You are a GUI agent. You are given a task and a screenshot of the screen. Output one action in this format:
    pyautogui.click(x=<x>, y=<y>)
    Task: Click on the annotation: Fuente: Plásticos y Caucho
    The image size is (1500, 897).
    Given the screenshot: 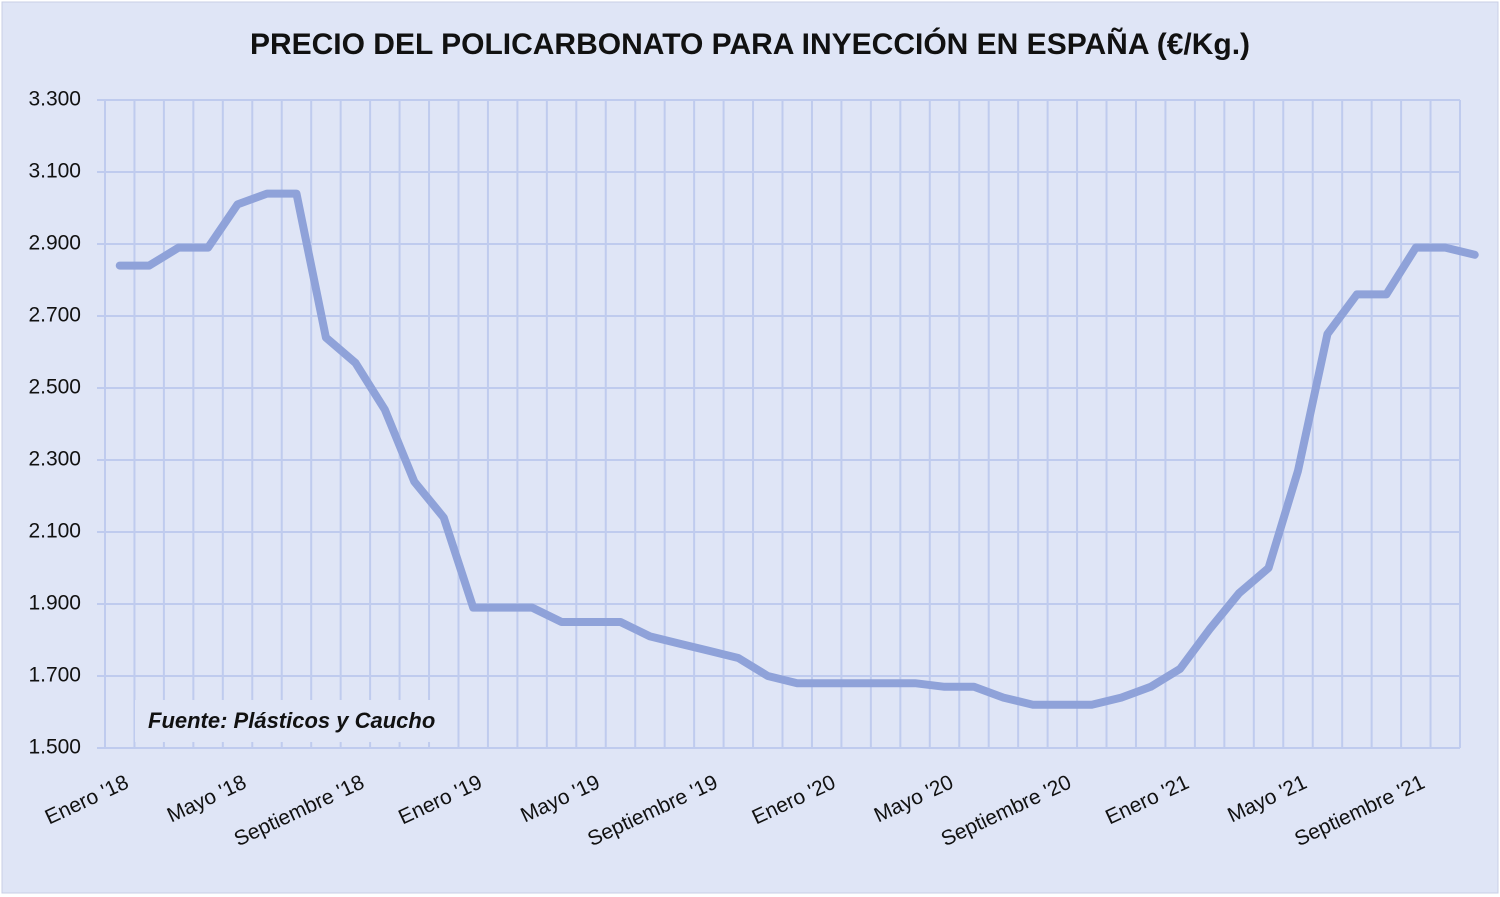 What is the action you would take?
    pyautogui.click(x=291, y=720)
    